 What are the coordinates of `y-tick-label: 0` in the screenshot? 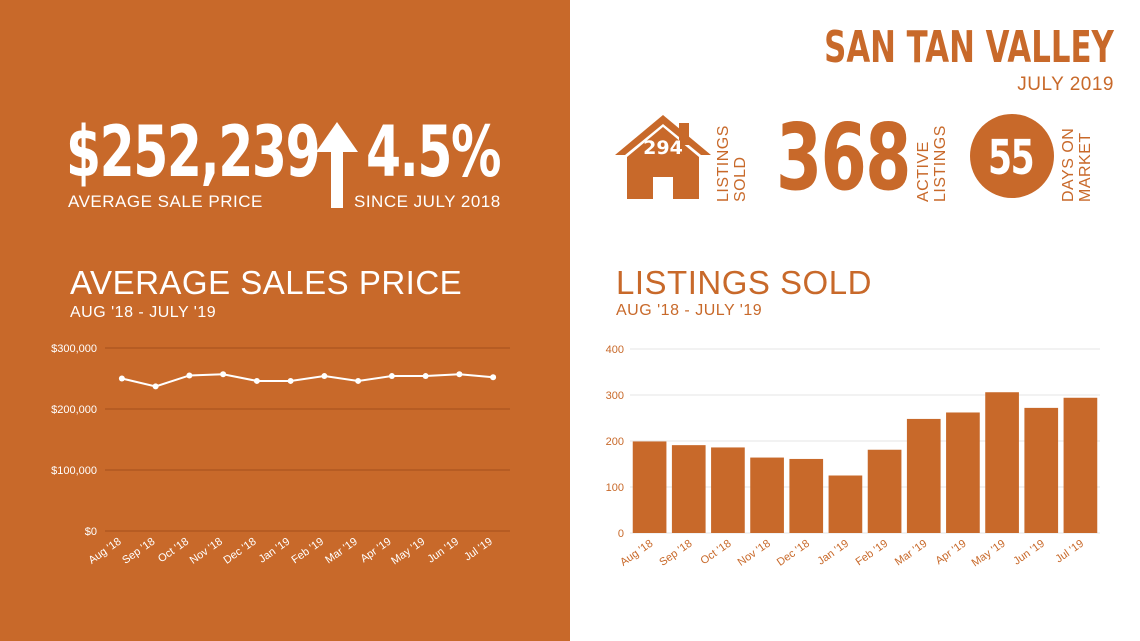 It's located at (621, 534).